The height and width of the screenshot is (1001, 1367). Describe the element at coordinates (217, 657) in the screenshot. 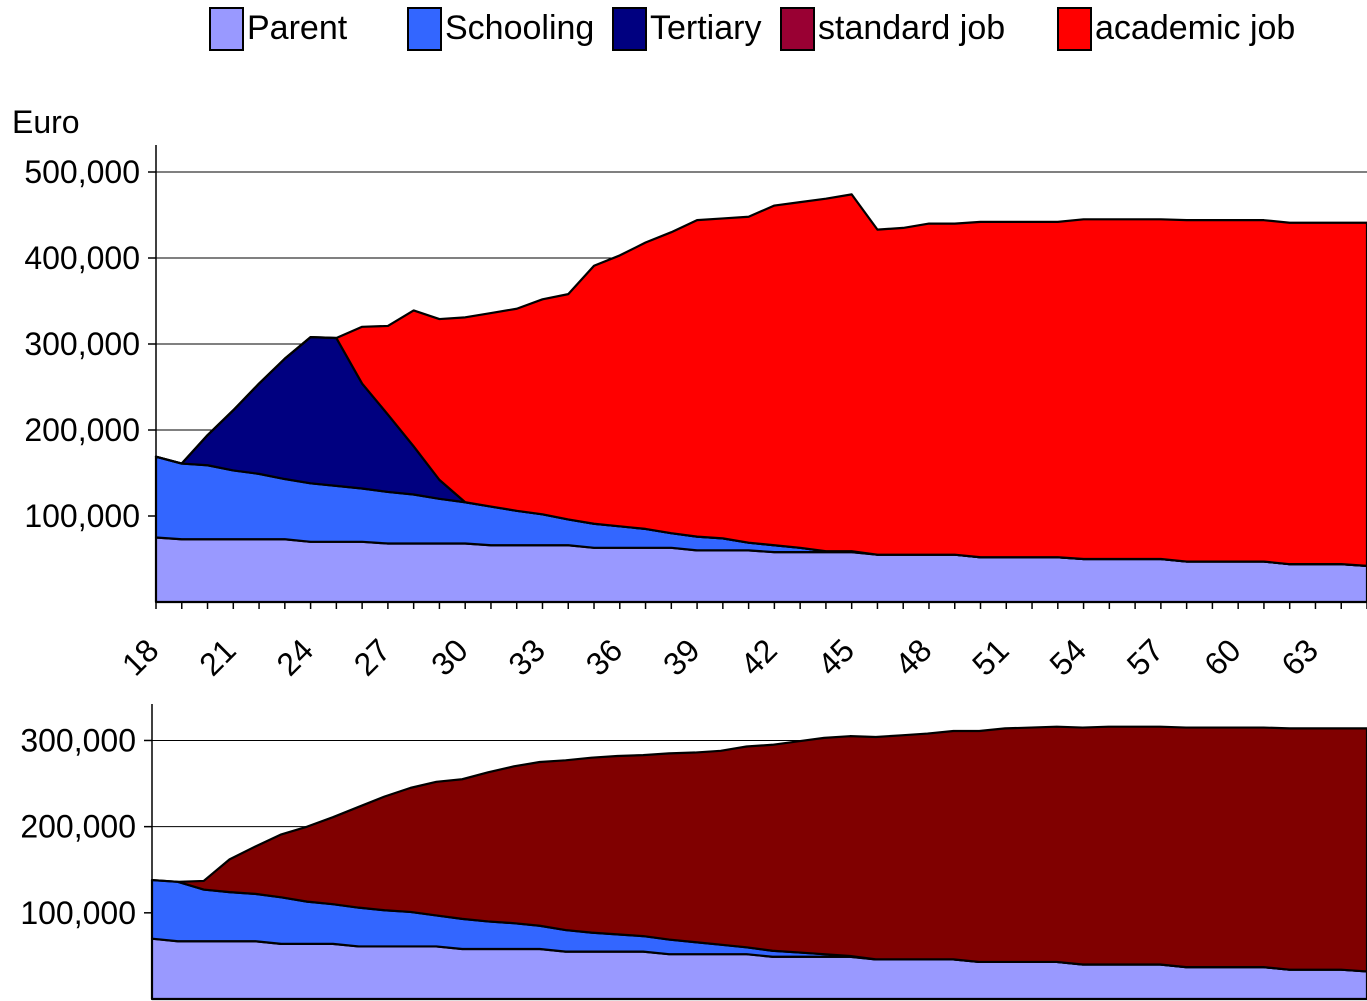

I see `x-tick-label: 21` at that location.